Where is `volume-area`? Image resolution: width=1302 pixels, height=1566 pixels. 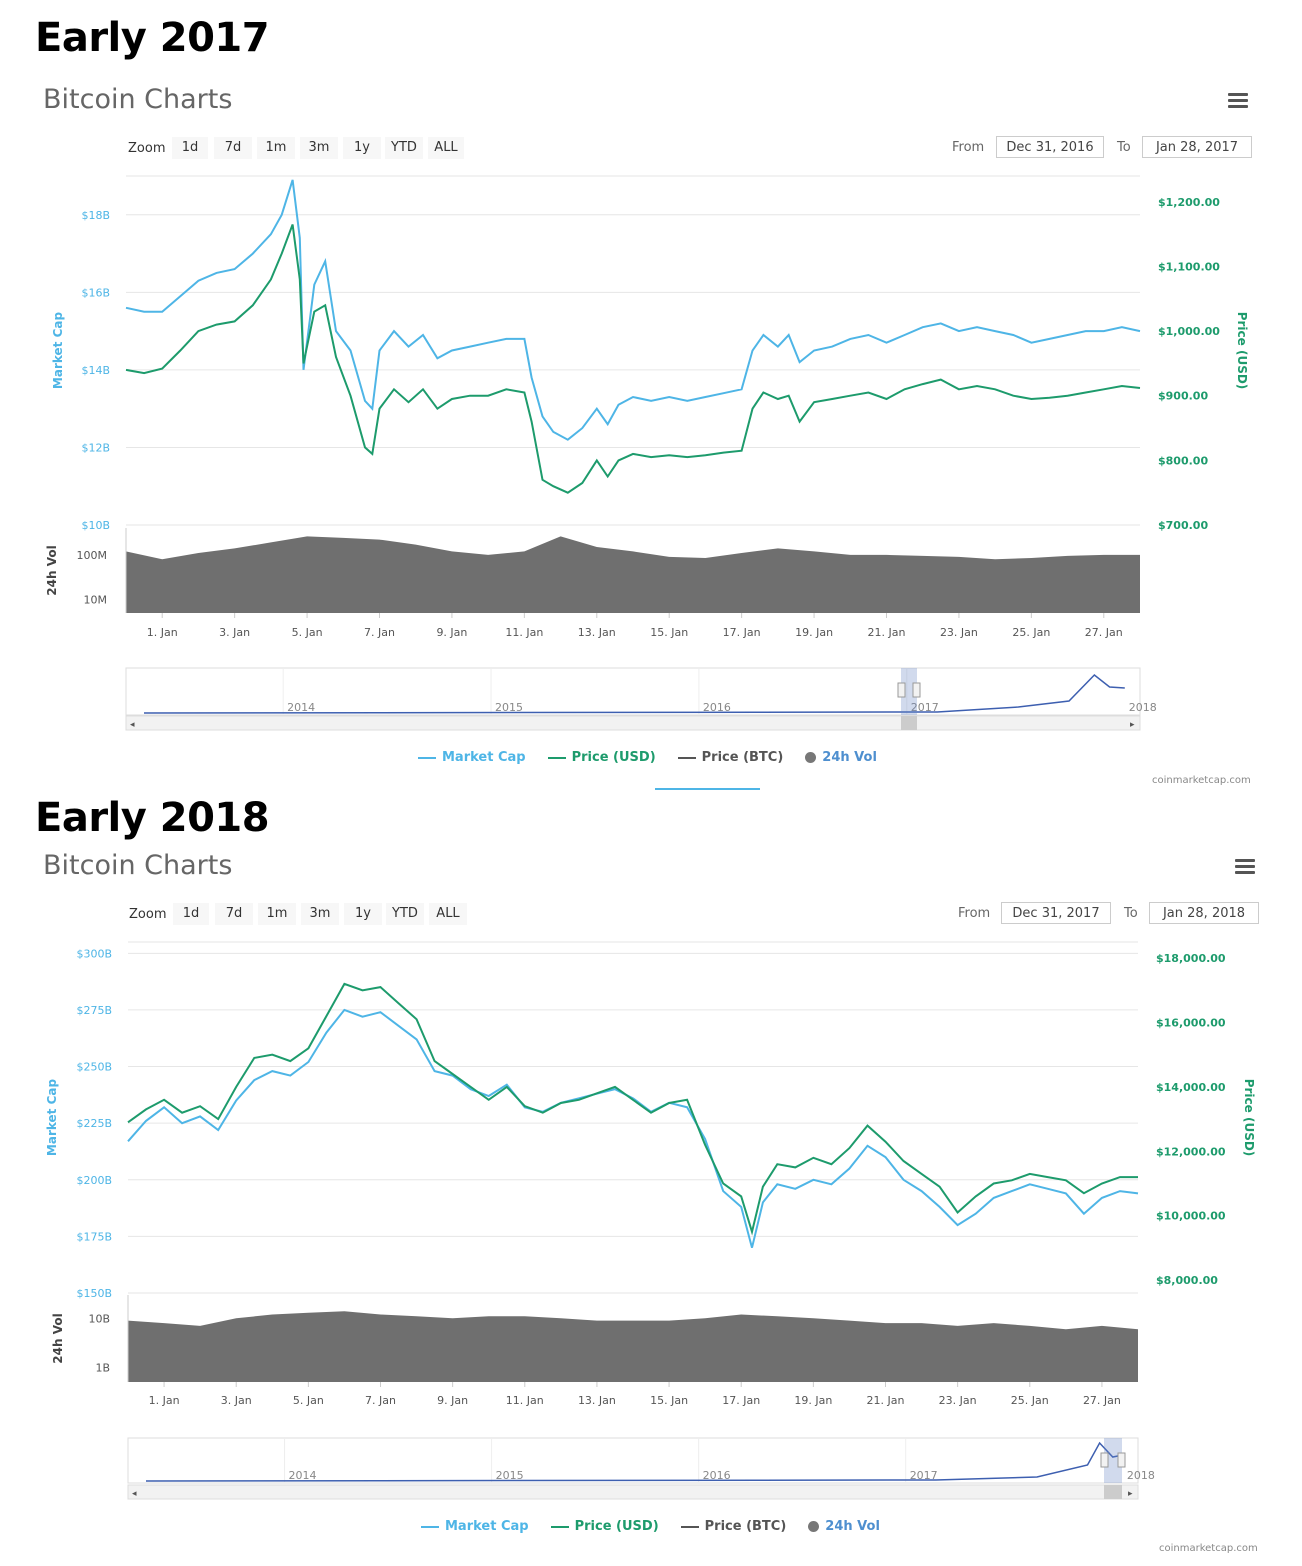
volume-area is located at coordinates (633, 1346).